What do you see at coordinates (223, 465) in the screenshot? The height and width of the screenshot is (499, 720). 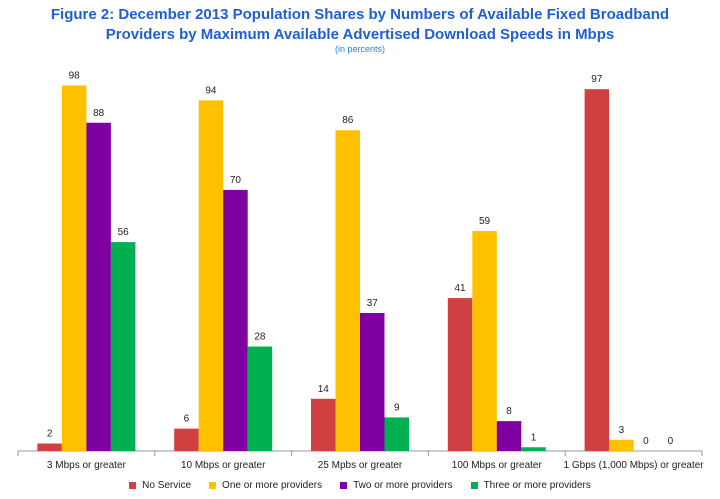 I see `x-tick-label: 10 Mbps or greater` at bounding box center [223, 465].